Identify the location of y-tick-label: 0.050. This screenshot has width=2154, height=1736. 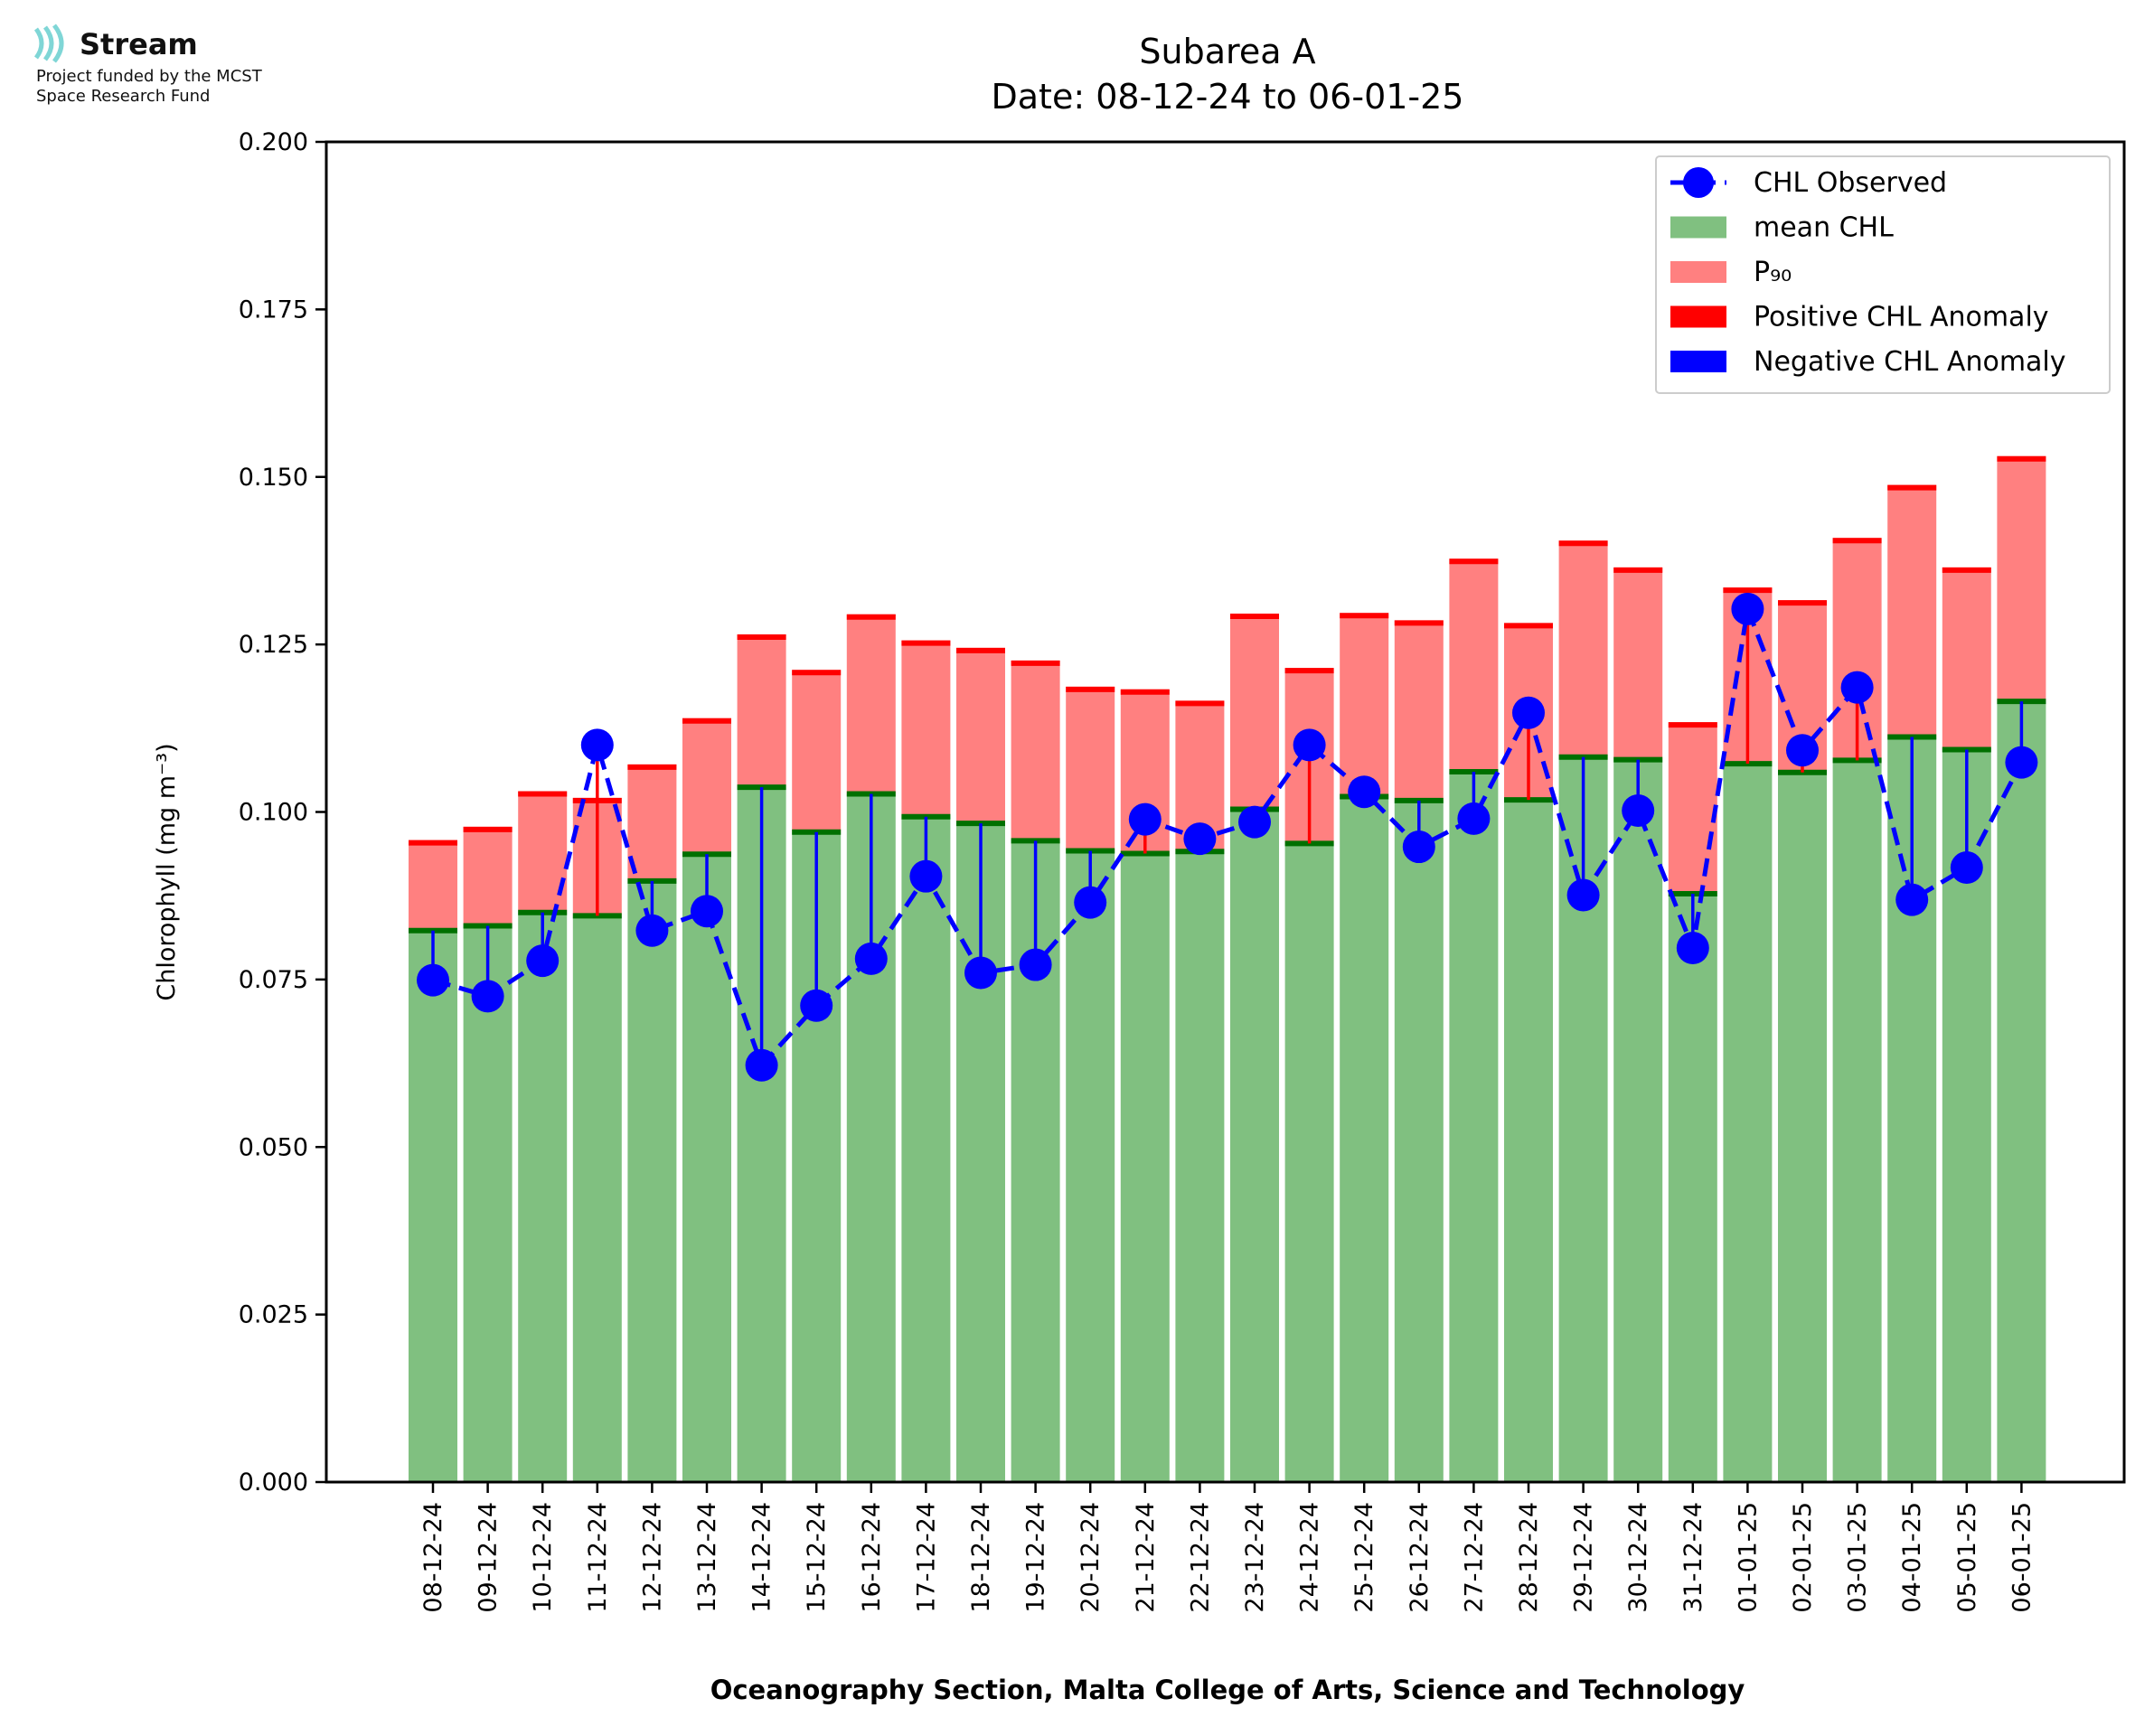
(273, 1147).